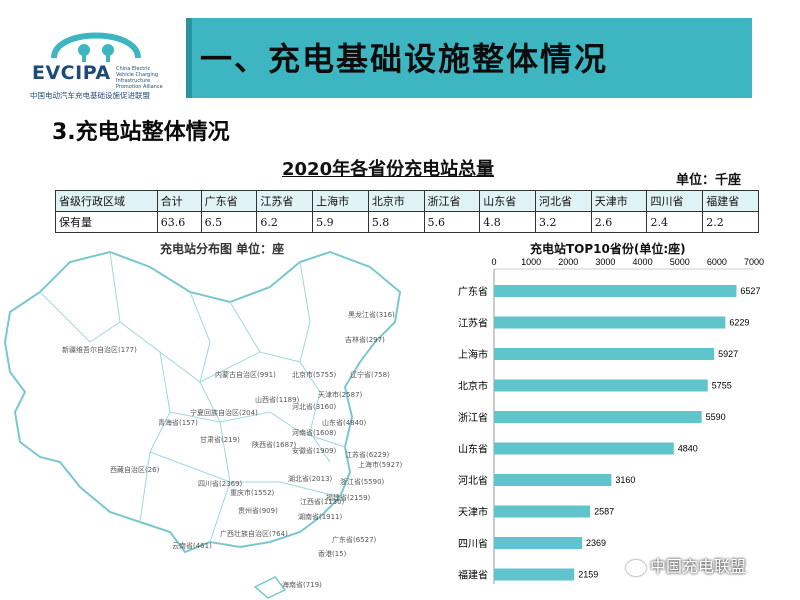 This screenshot has height=600, width=800. Describe the element at coordinates (222, 249) in the screenshot. I see `map-title: 充电站分布图 单位：座` at that location.